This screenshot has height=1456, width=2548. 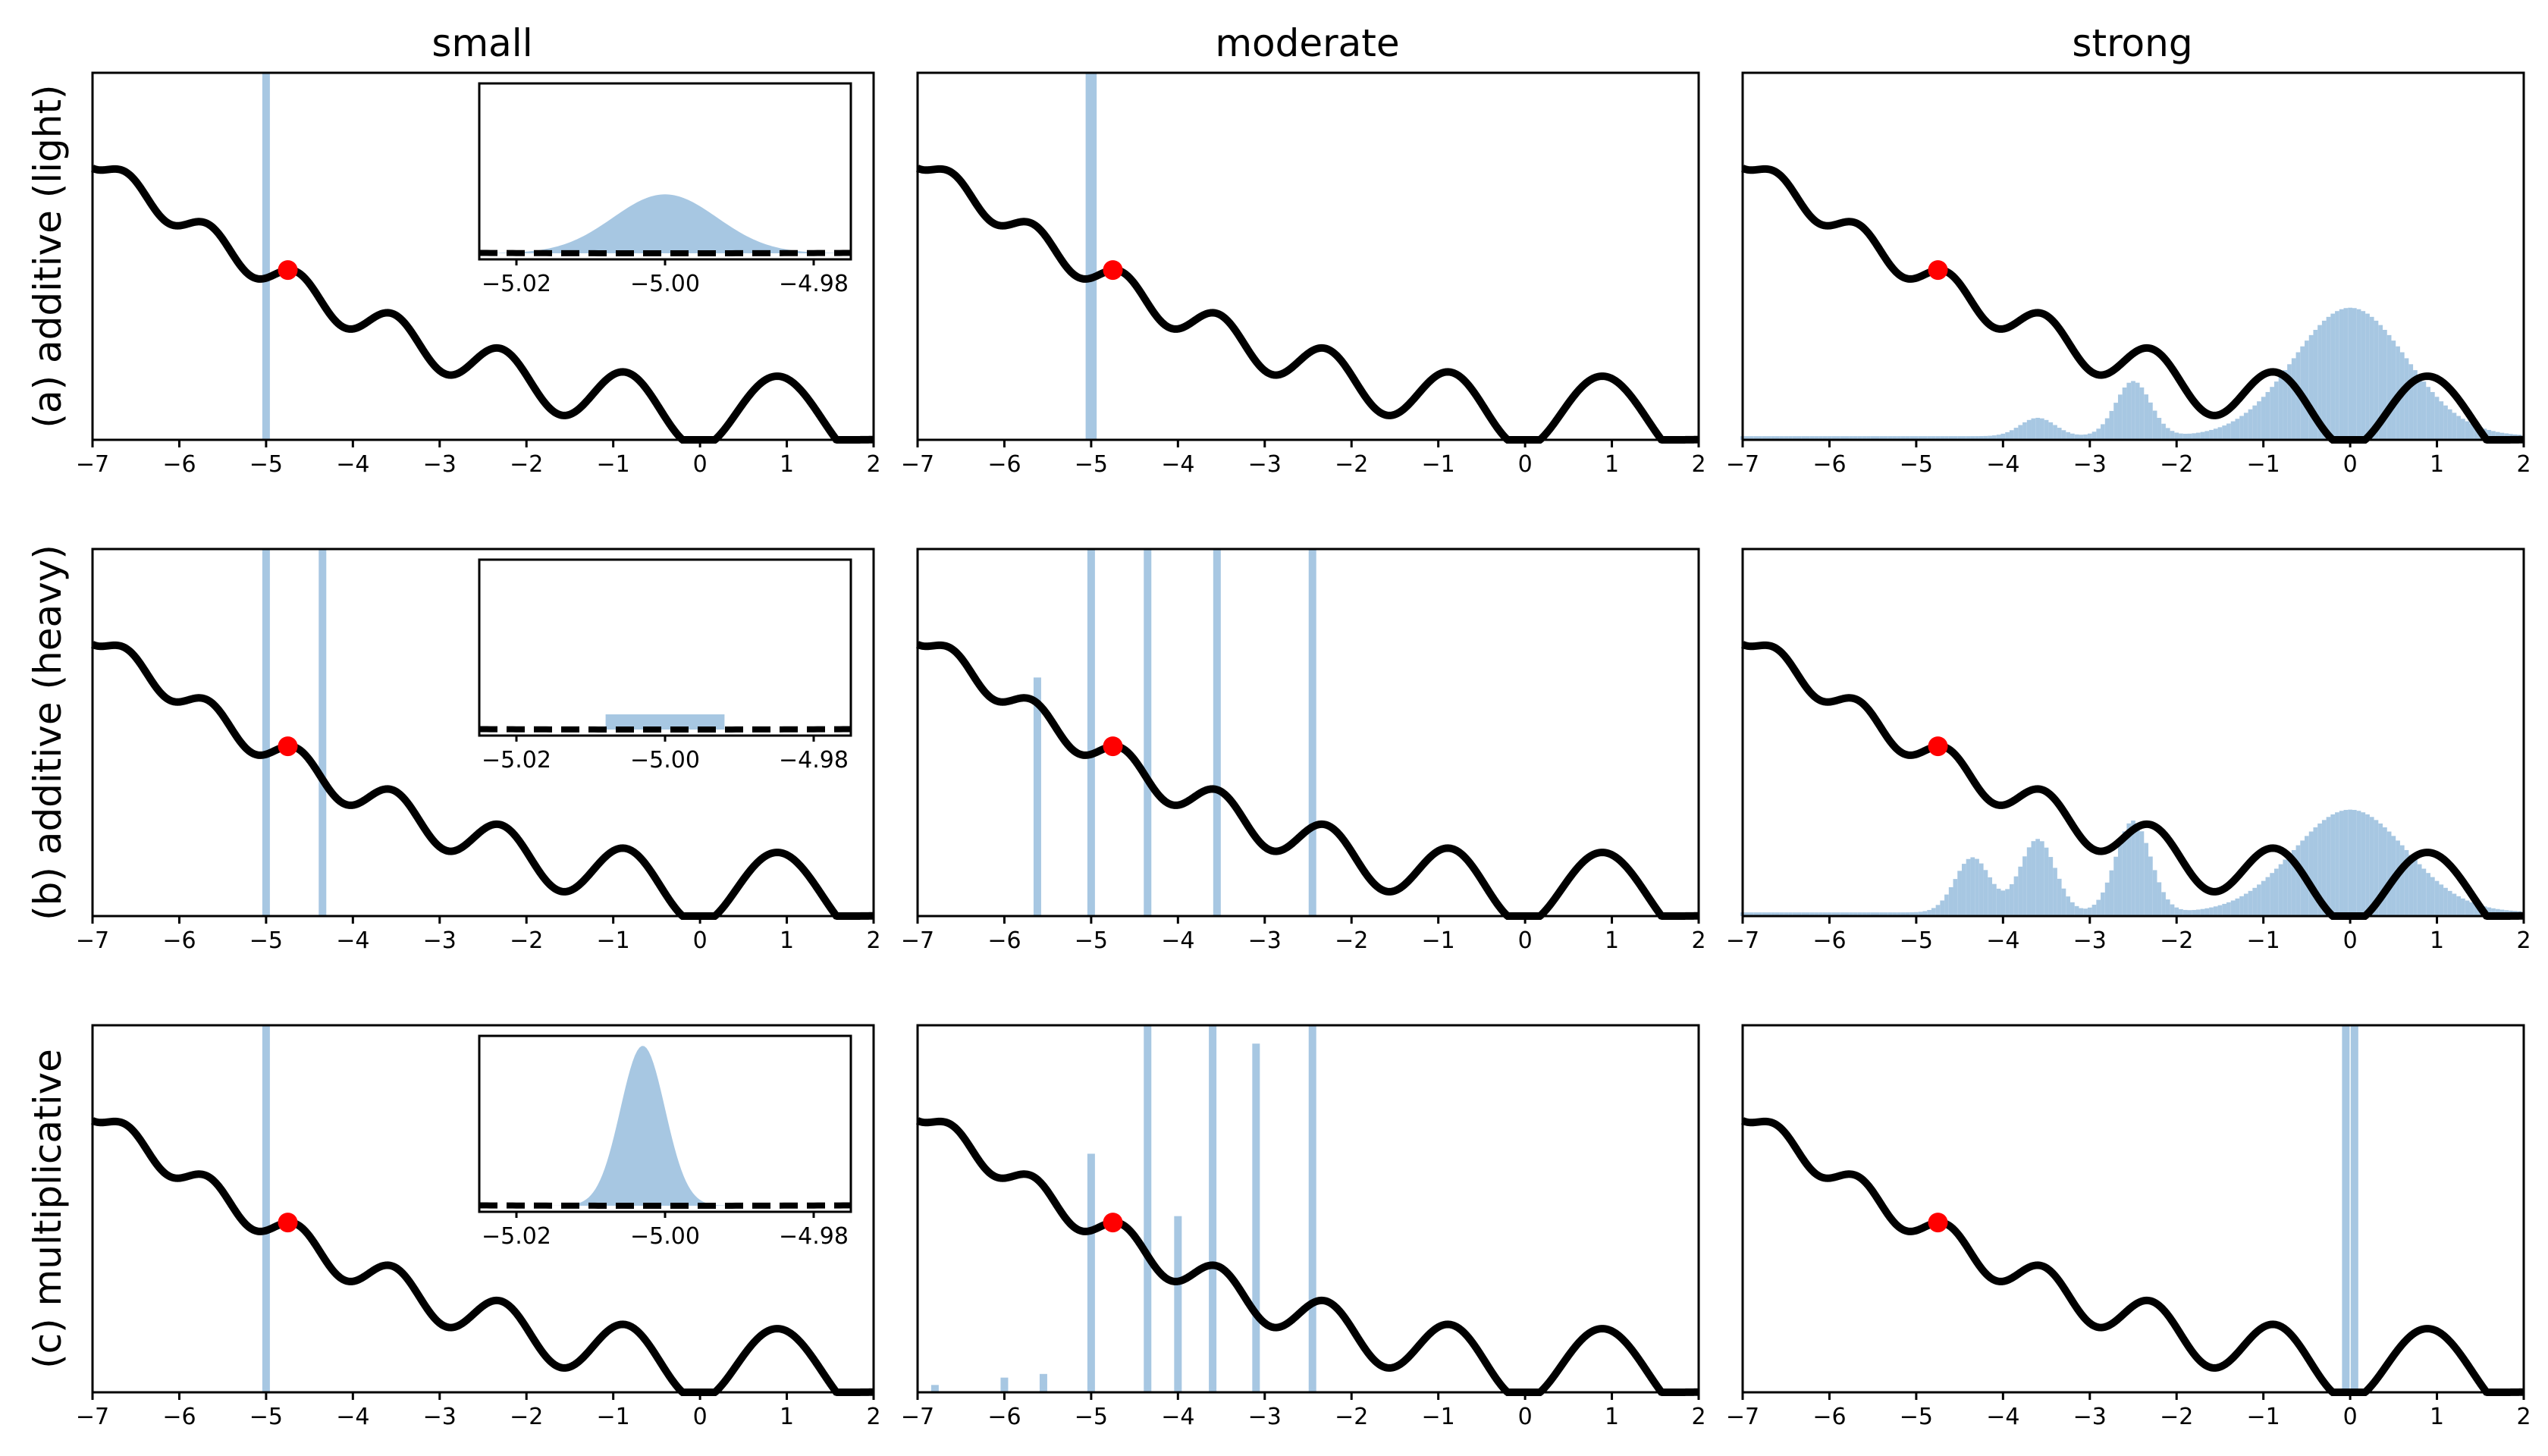 What do you see at coordinates (1303, 751) in the screenshot?
I see `panel-1-1: −7 −6 −5 −4 −3 −2 −1 0 1 2` at bounding box center [1303, 751].